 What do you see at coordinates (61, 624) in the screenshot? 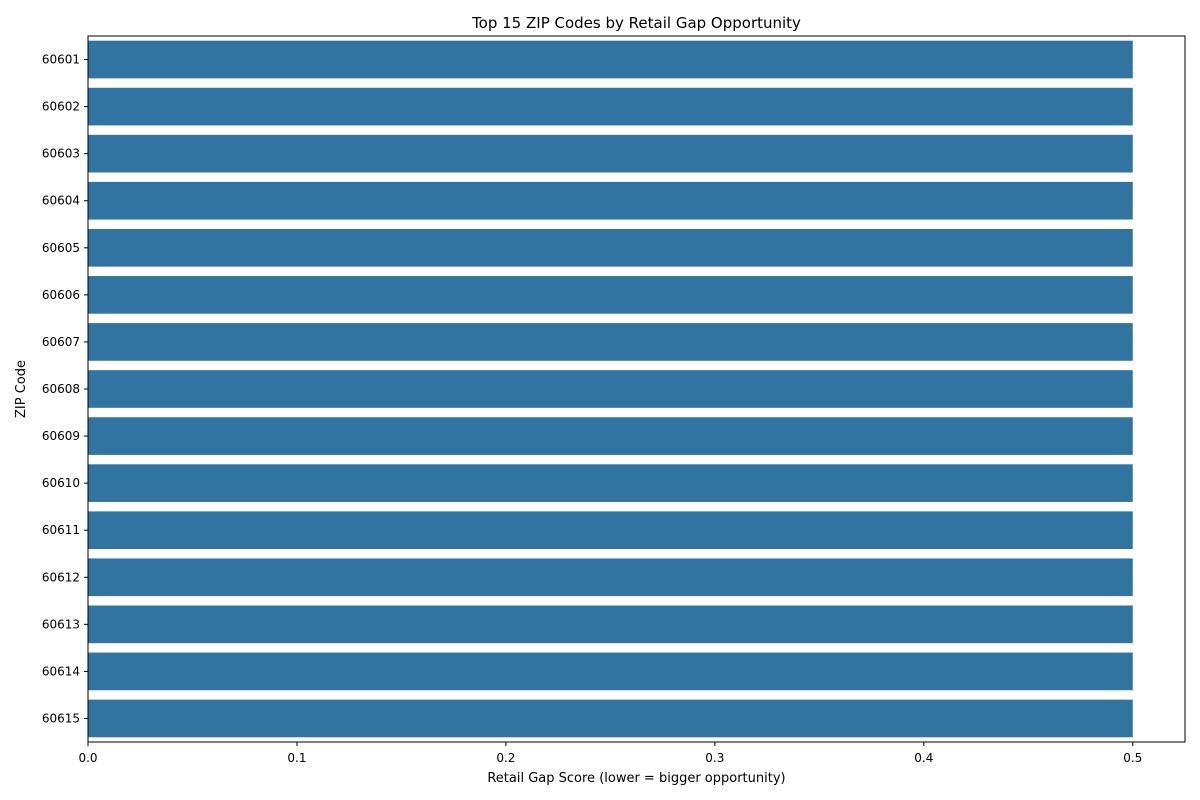
I see `y-tick-label: 60613` at bounding box center [61, 624].